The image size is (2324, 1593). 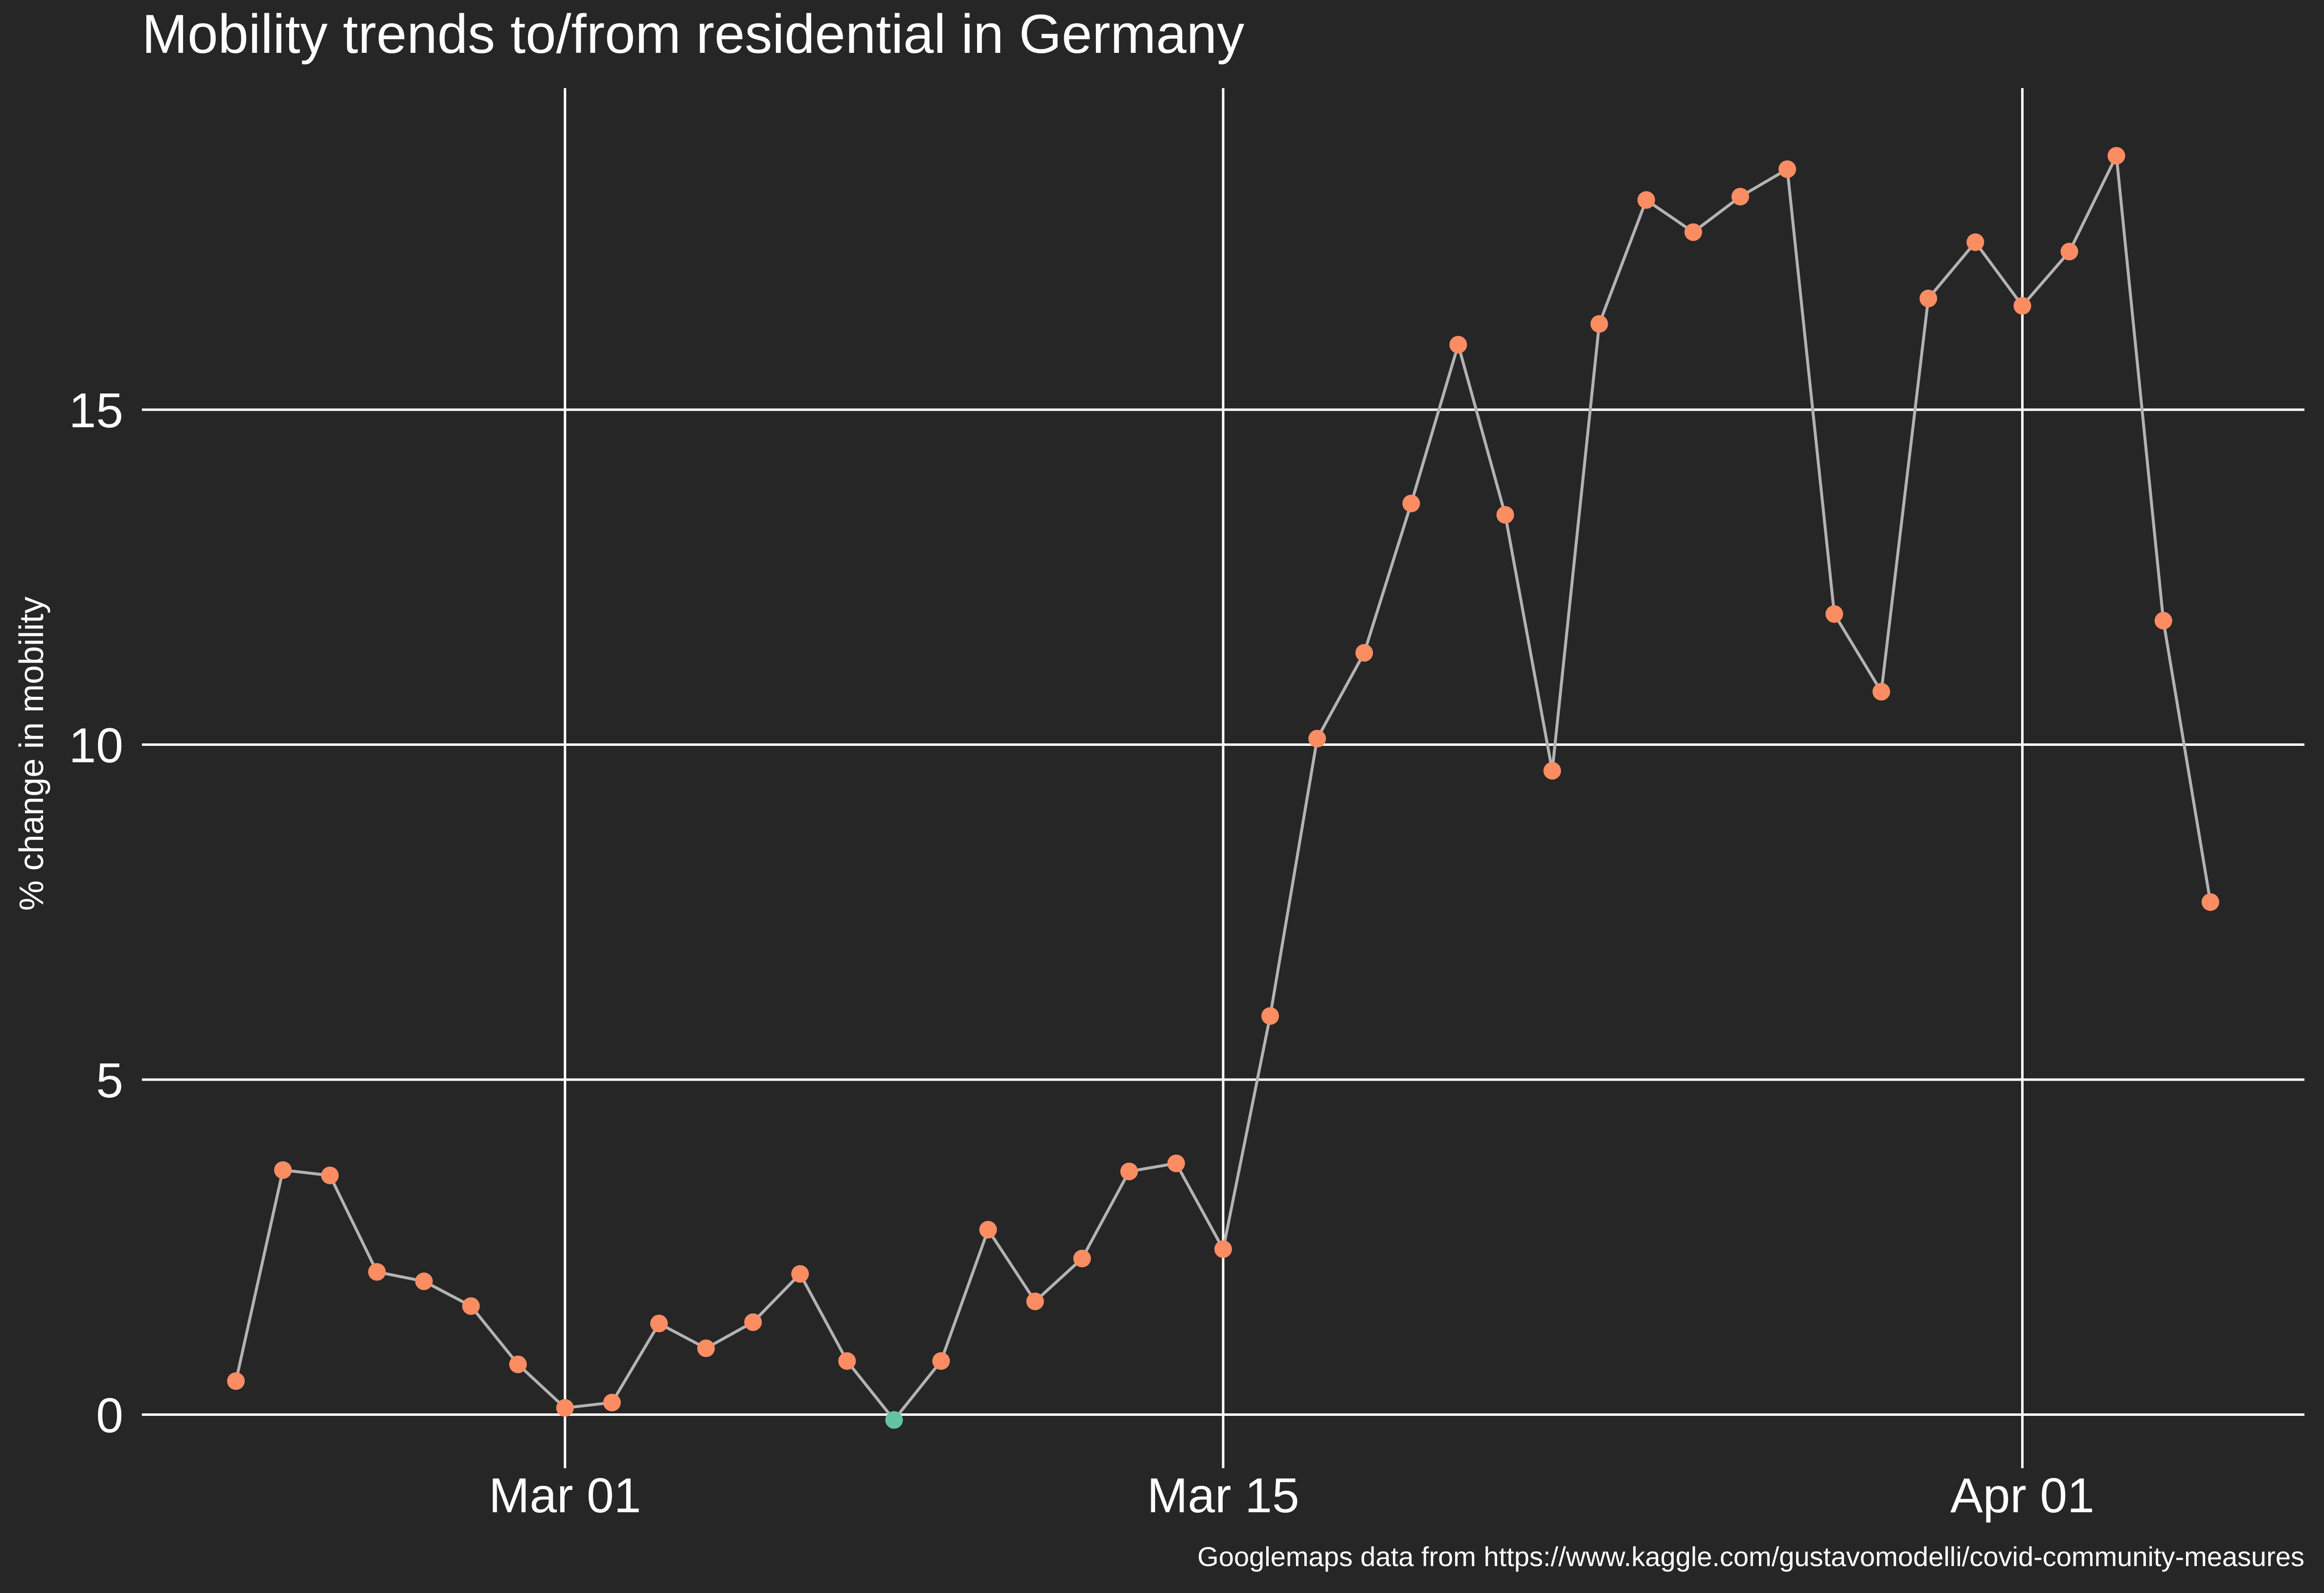 I want to click on y-tick-label: 10, so click(x=96, y=745).